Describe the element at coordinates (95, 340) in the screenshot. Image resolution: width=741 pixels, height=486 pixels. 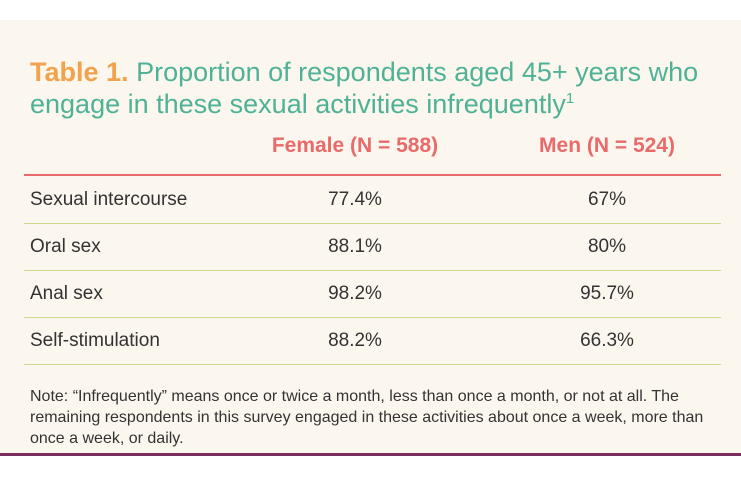
I see `activity-cell: Self-stimulation` at that location.